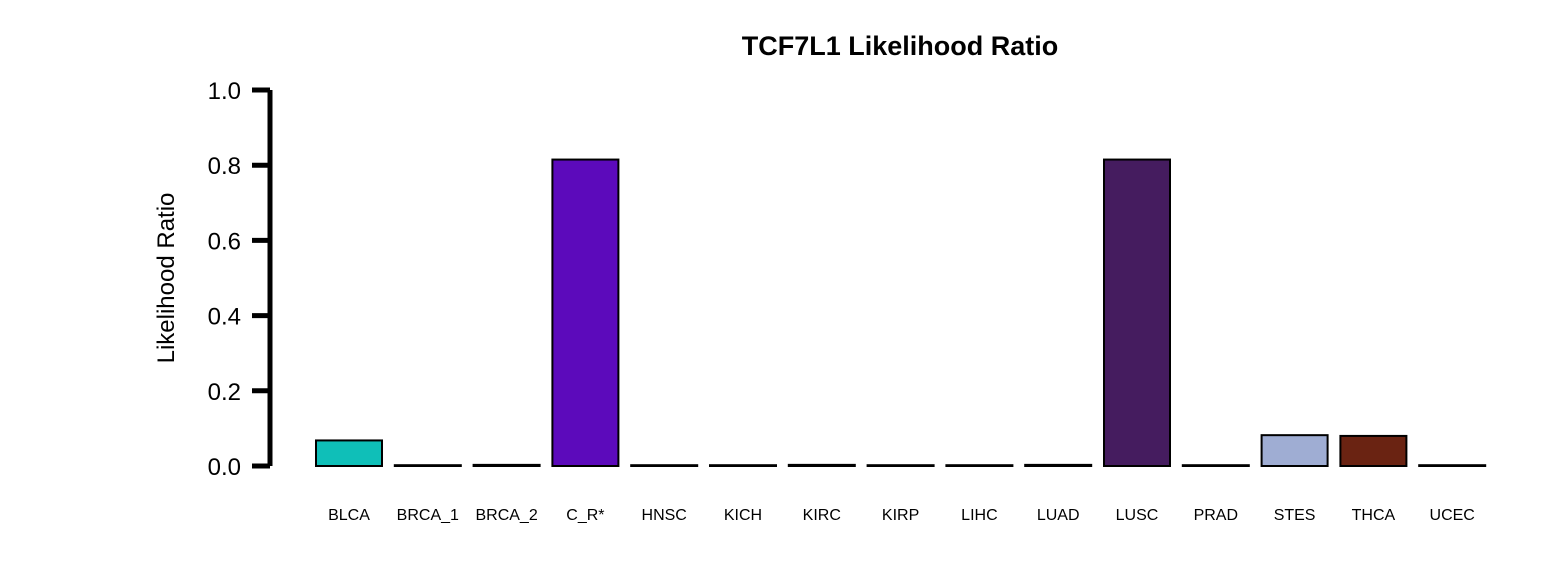  Describe the element at coordinates (1374, 515) in the screenshot. I see `x-tick-label: THCA` at that location.